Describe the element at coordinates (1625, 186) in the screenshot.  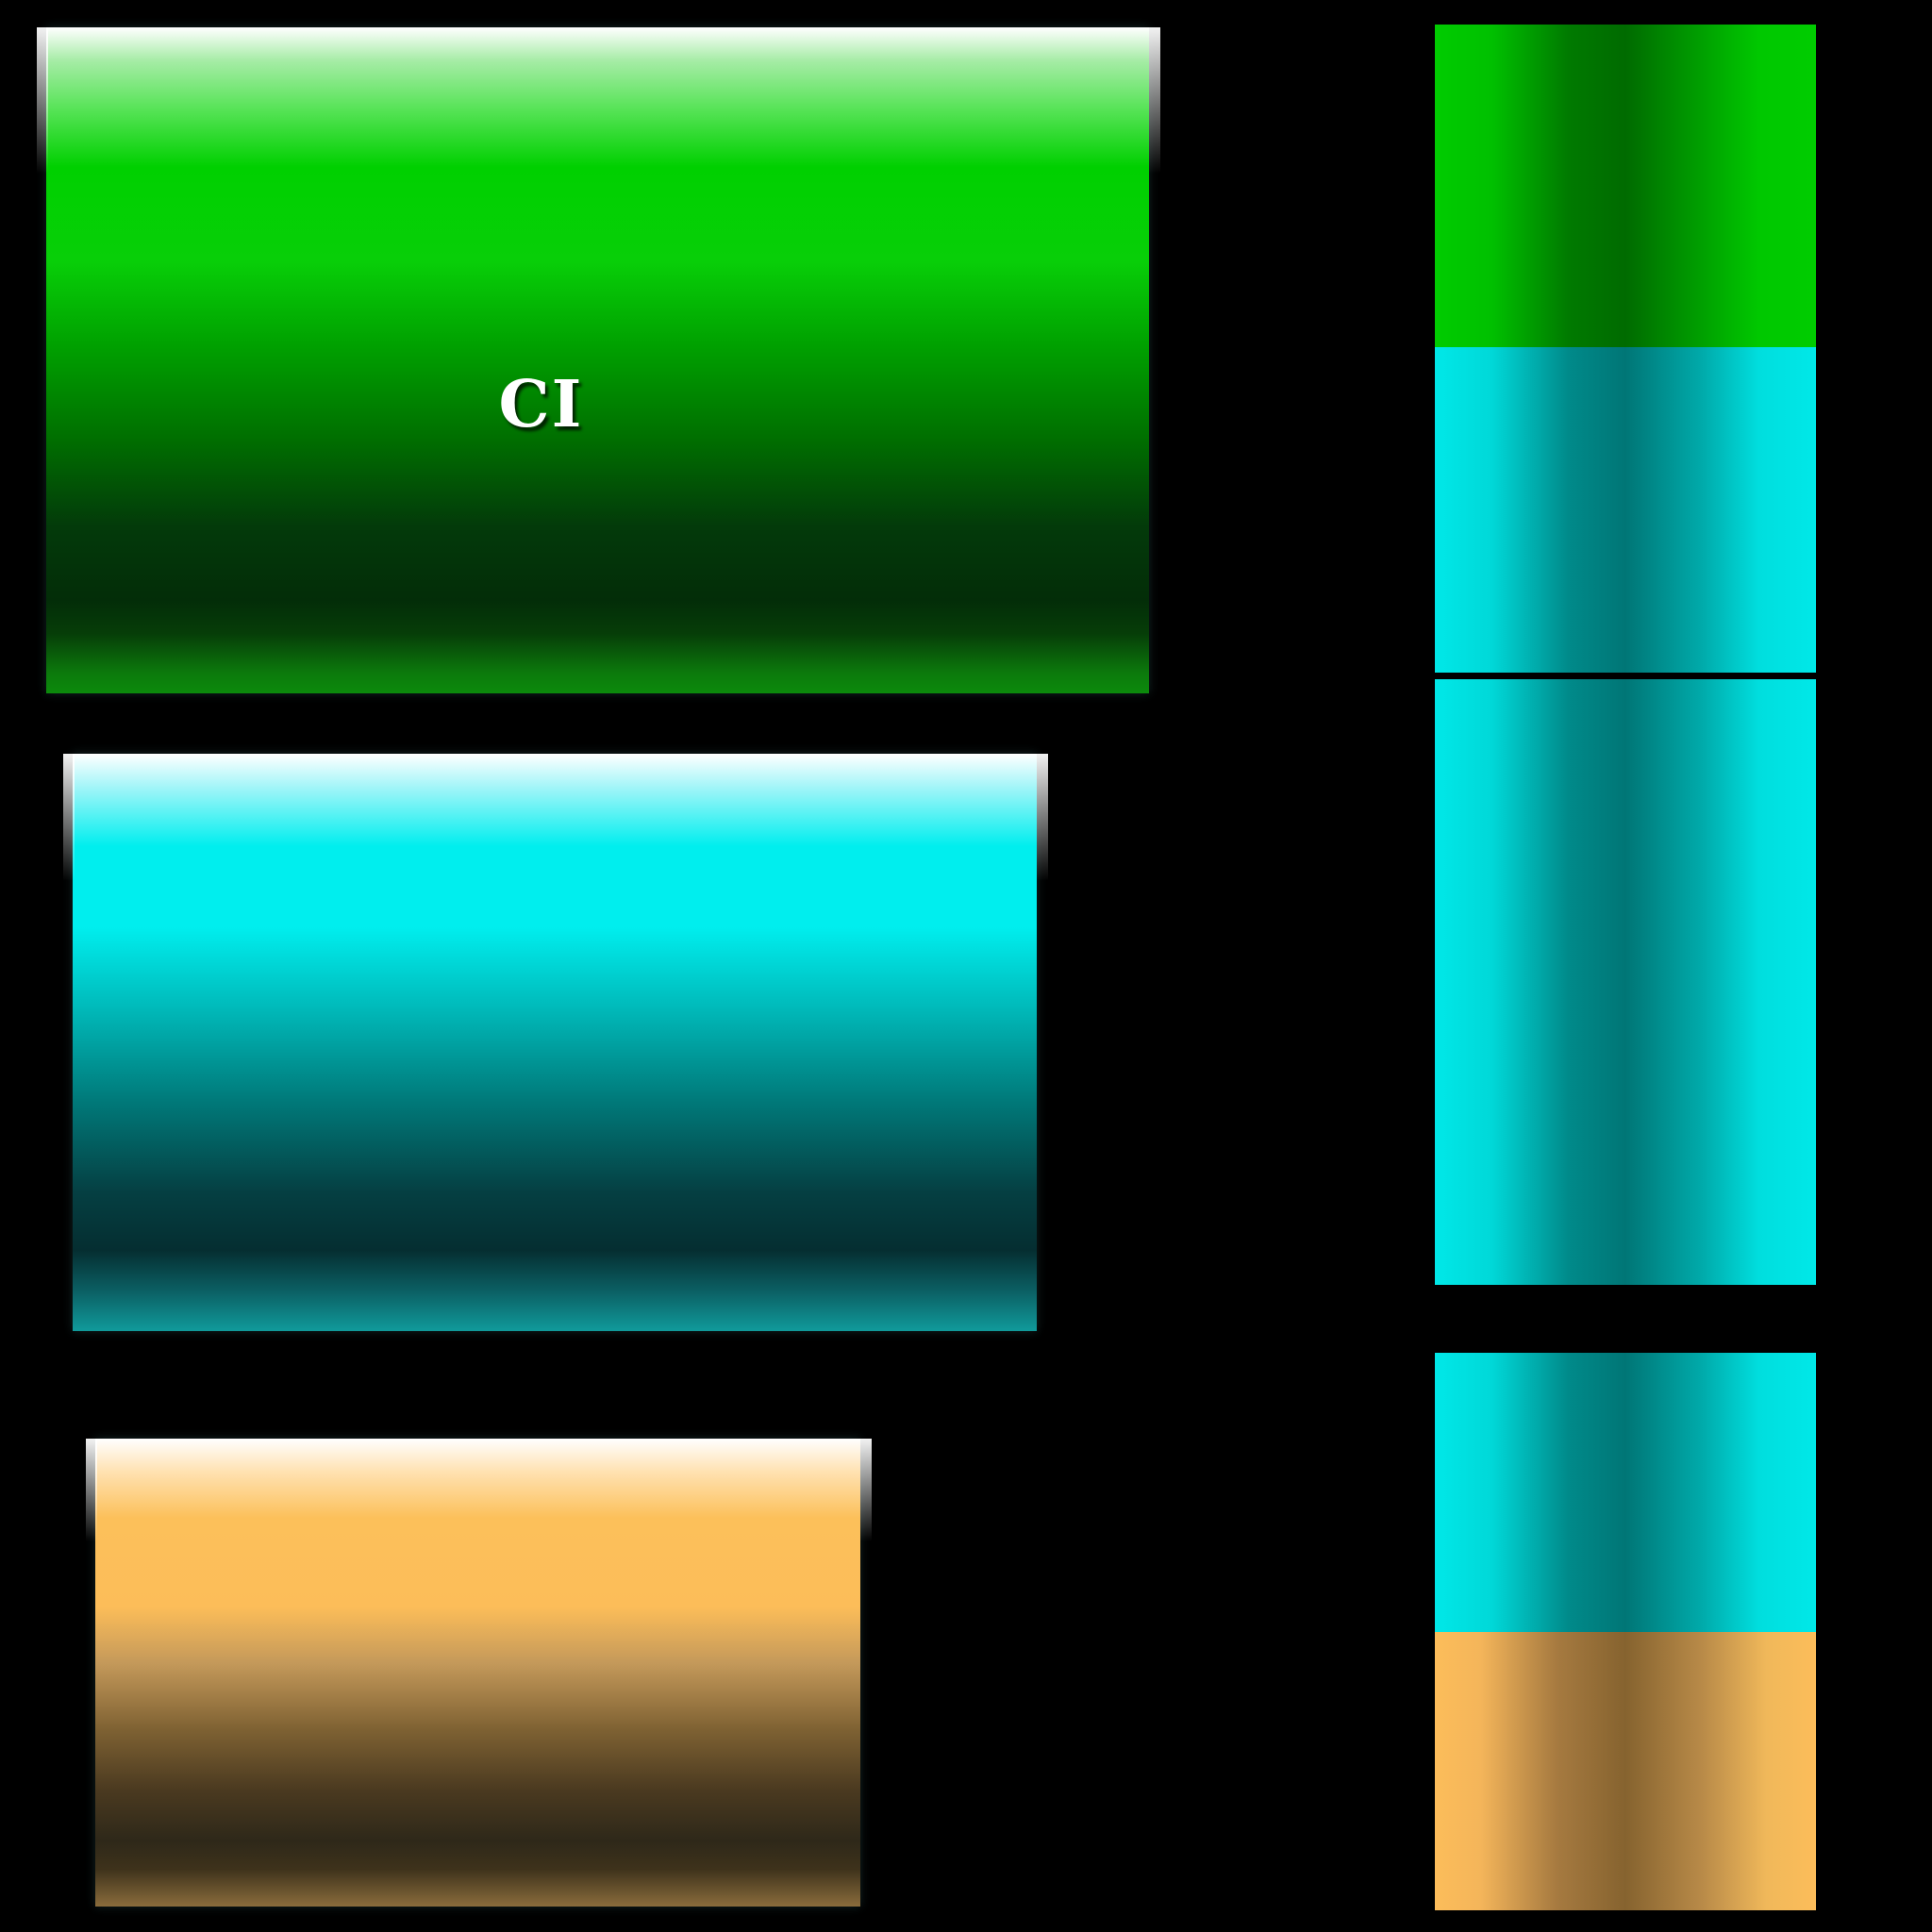
I see `green-swatch` at that location.